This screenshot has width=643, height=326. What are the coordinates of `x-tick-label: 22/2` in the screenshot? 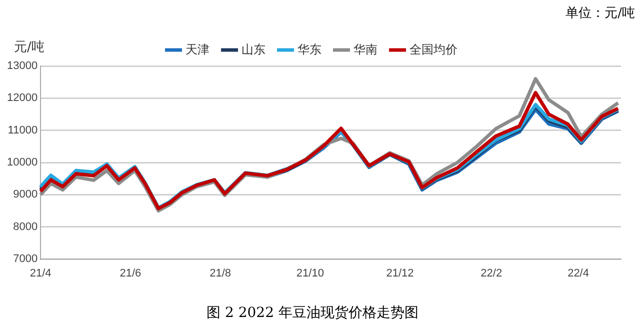 It's located at (491, 274).